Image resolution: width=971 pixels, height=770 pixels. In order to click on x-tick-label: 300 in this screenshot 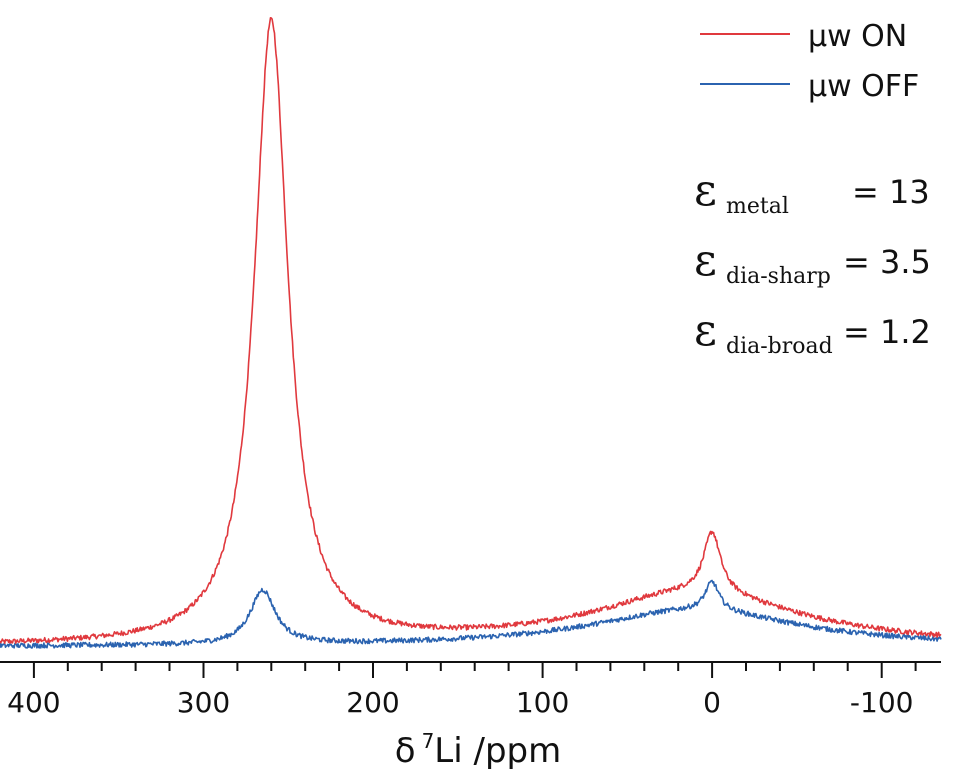, I will do `click(203, 702)`.